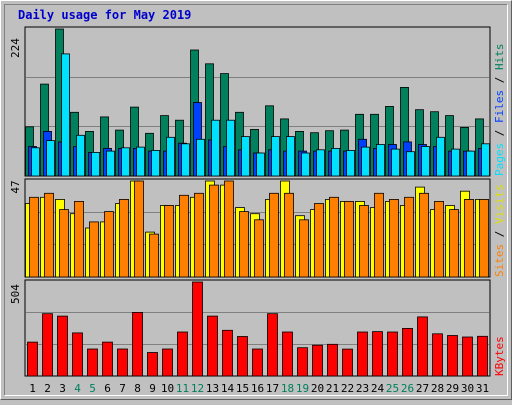  I want to click on x-tick-label-day-4: 4, so click(77, 388).